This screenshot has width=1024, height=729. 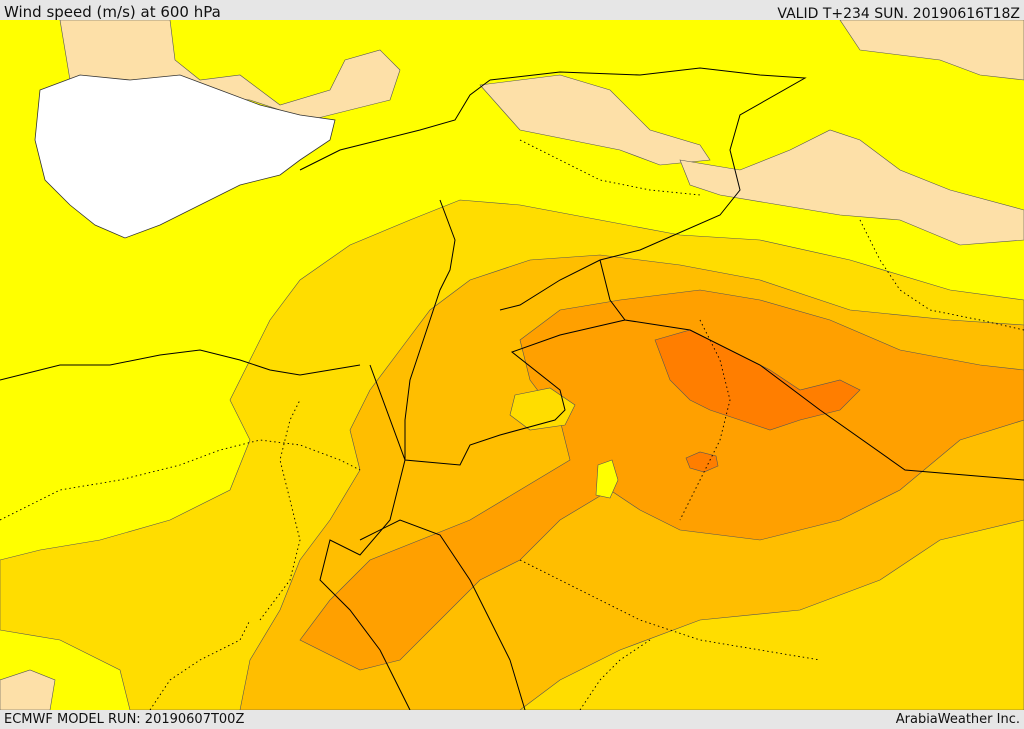 What do you see at coordinates (542, 409) in the screenshot?
I see `pocket-yellow-a` at bounding box center [542, 409].